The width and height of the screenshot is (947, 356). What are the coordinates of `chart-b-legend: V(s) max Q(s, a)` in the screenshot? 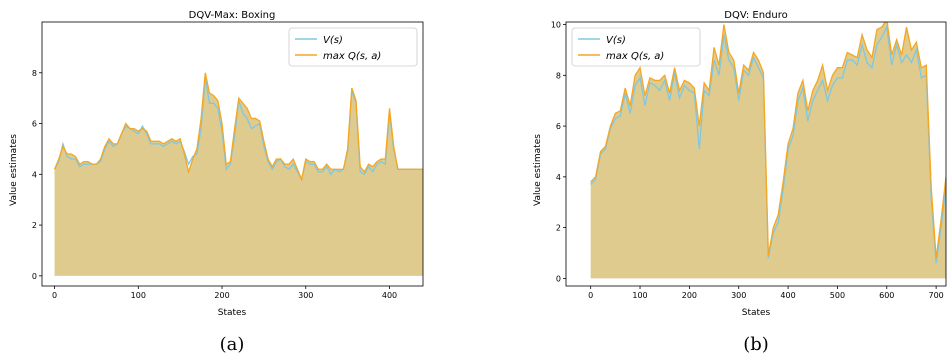 It's located at (636, 47).